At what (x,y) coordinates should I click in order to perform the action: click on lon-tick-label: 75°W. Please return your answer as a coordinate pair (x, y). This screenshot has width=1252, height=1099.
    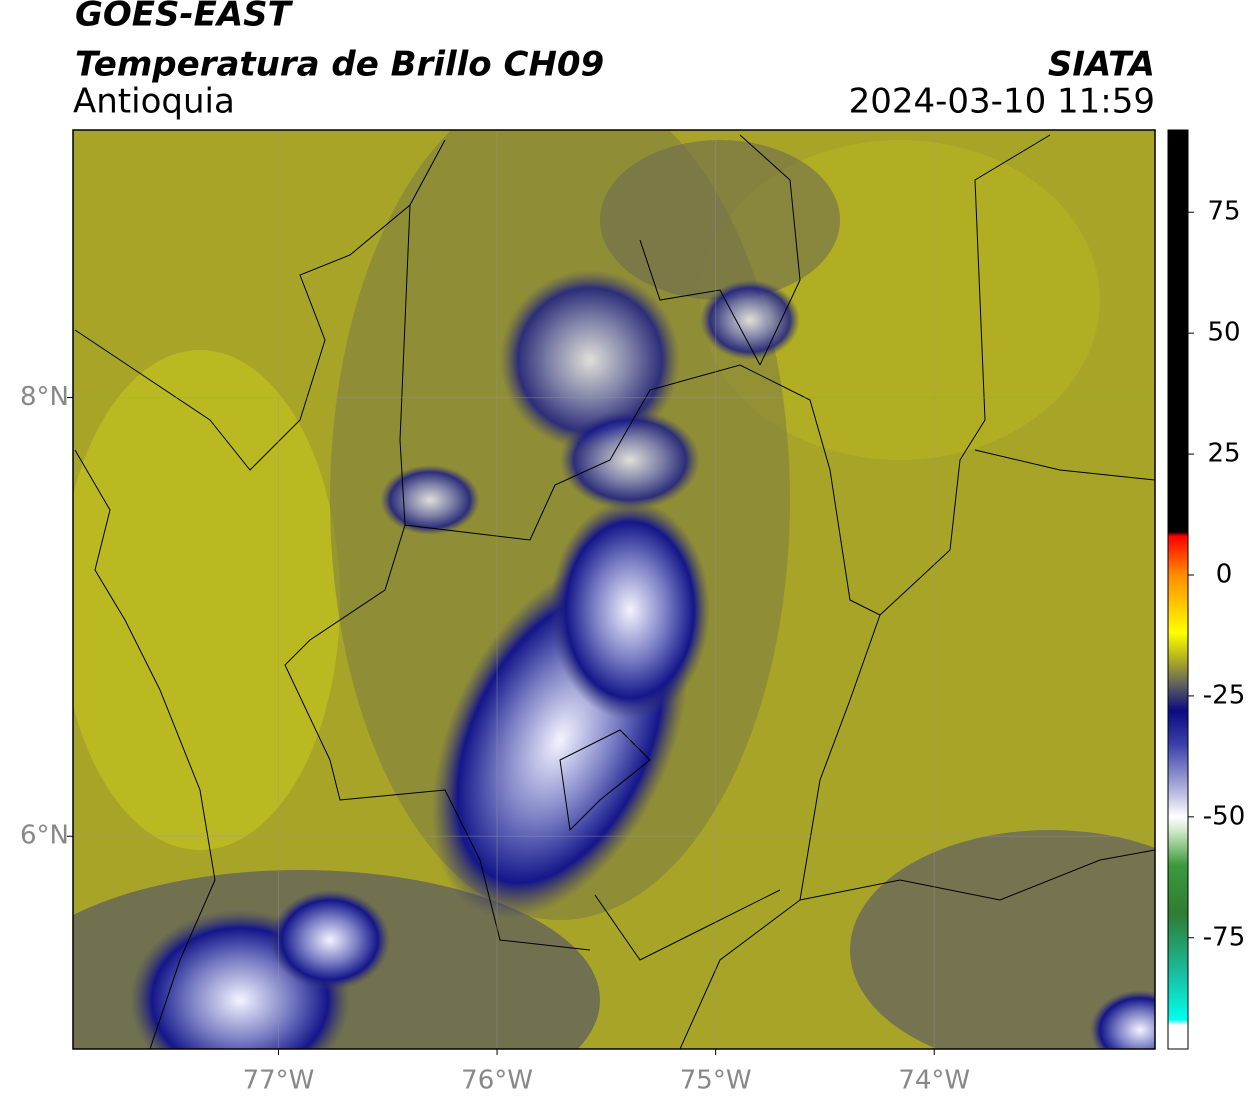
    Looking at the image, I should click on (716, 1081).